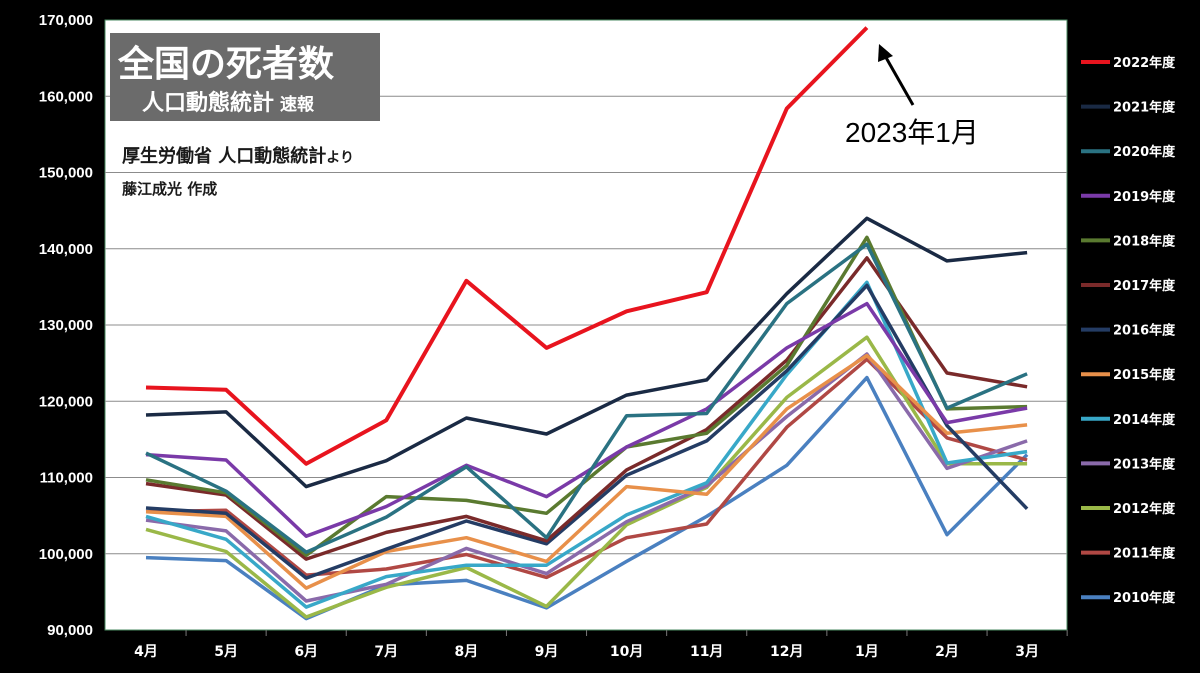 This screenshot has width=1200, height=673. What do you see at coordinates (66, 249) in the screenshot?
I see `y-tick-label: 140,000` at bounding box center [66, 249].